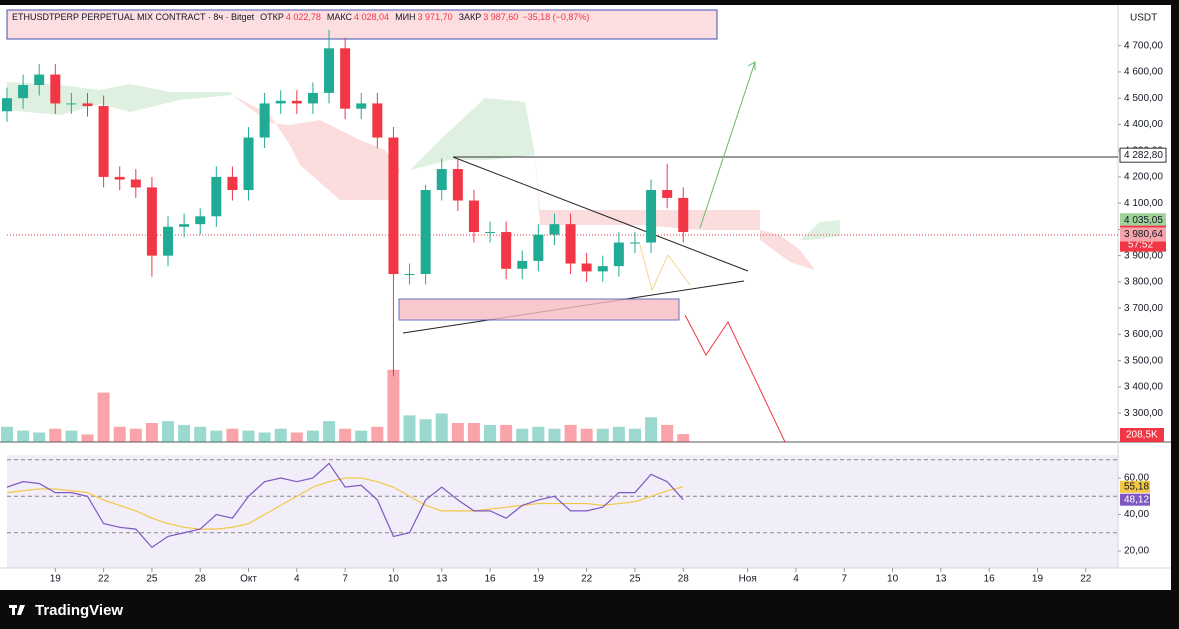  What do you see at coordinates (1143, 334) in the screenshot?
I see `y-tick-label: 3 600,00` at bounding box center [1143, 334].